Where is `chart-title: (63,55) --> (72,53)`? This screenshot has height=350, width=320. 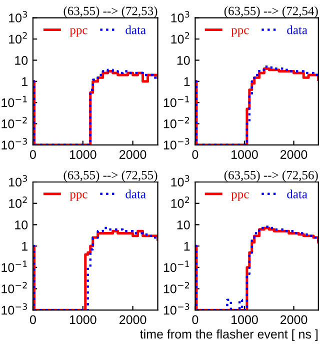 chart-title: (63,55) --> (72,53) is located at coordinates (111, 12).